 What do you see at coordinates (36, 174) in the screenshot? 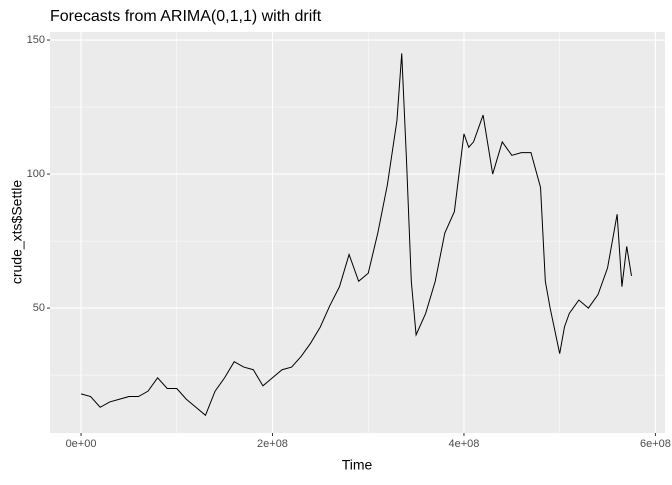
I see `y-tick-label: 100` at bounding box center [36, 174].